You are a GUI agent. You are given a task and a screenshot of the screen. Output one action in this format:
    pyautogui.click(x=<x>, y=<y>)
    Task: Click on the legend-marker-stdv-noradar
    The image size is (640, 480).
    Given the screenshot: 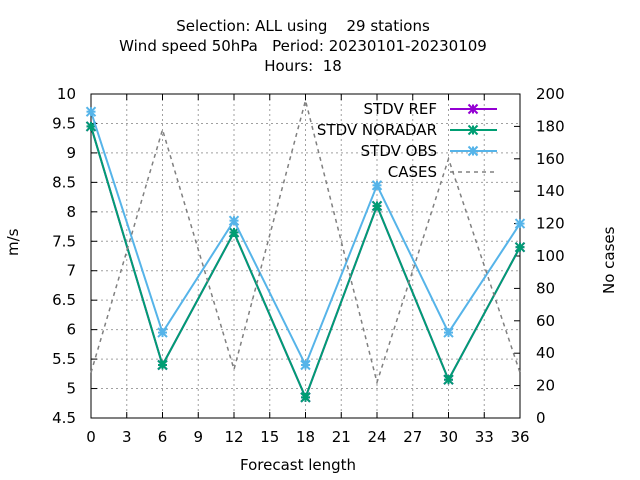 What is the action you would take?
    pyautogui.click(x=473, y=130)
    